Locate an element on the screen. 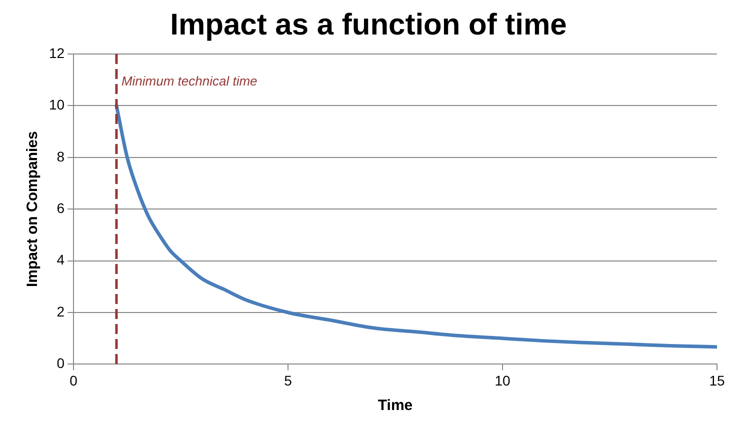 This screenshot has width=745, height=425. y-axis-title: Impact on Companies is located at coordinates (33, 209).